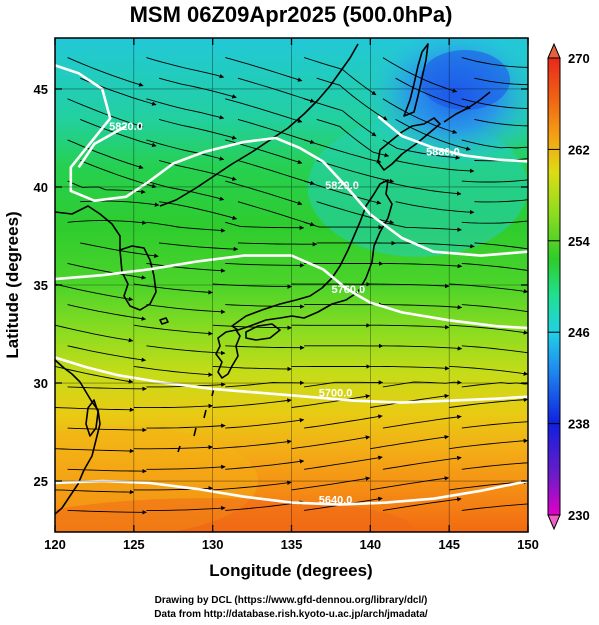  What do you see at coordinates (348, 290) in the screenshot?
I see `contour-label: 5760.0` at bounding box center [348, 290].